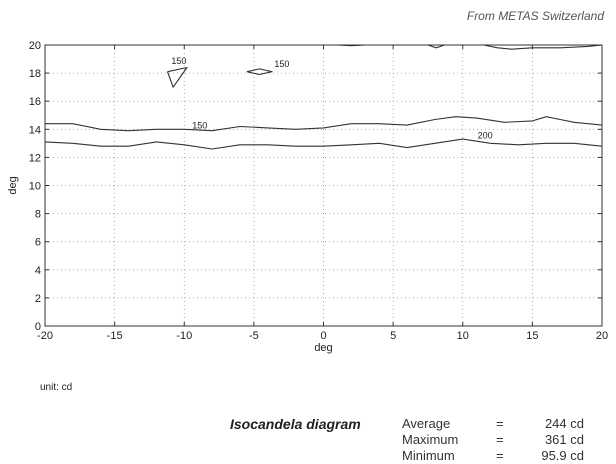 This screenshot has height=464, width=616. I want to click on stat-maximum-value: 361 cd, so click(564, 439).